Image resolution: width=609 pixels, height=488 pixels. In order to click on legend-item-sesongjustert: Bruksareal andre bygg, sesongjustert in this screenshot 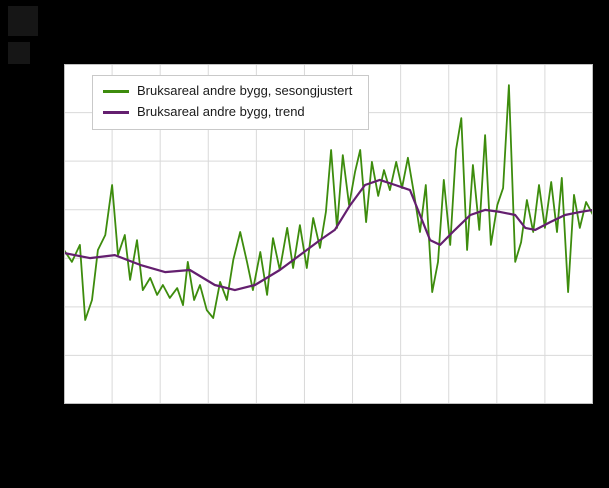, I will do `click(227, 91)`.